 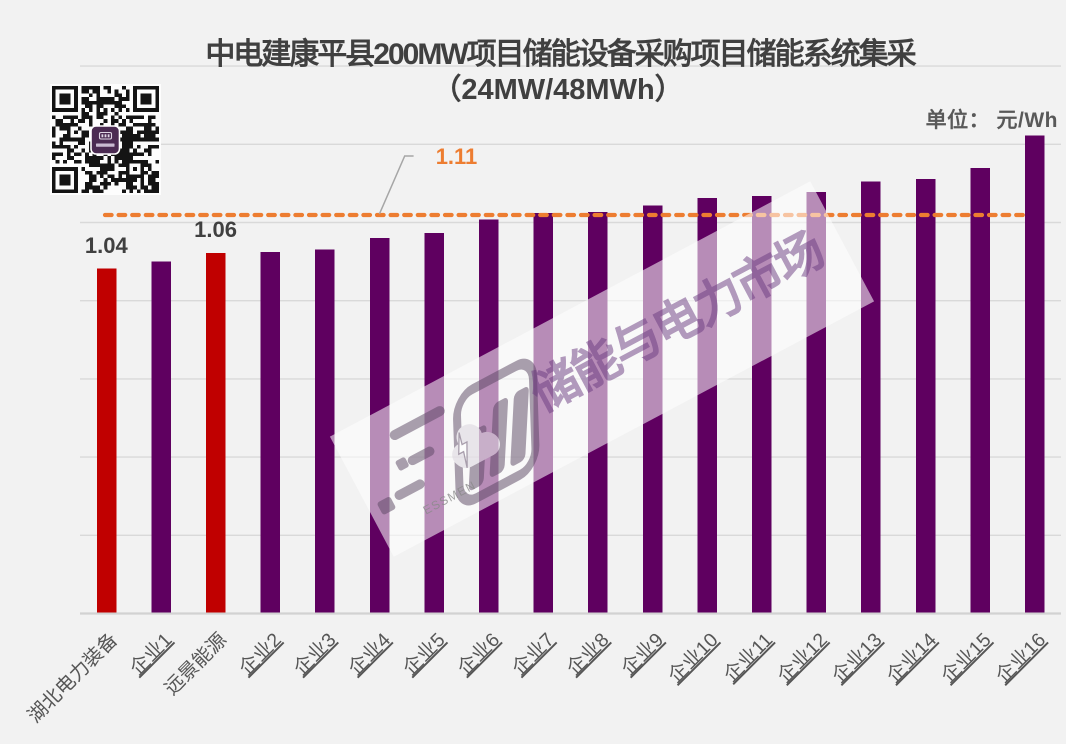 I want to click on svg-text: 1.04, so click(x=107, y=245).